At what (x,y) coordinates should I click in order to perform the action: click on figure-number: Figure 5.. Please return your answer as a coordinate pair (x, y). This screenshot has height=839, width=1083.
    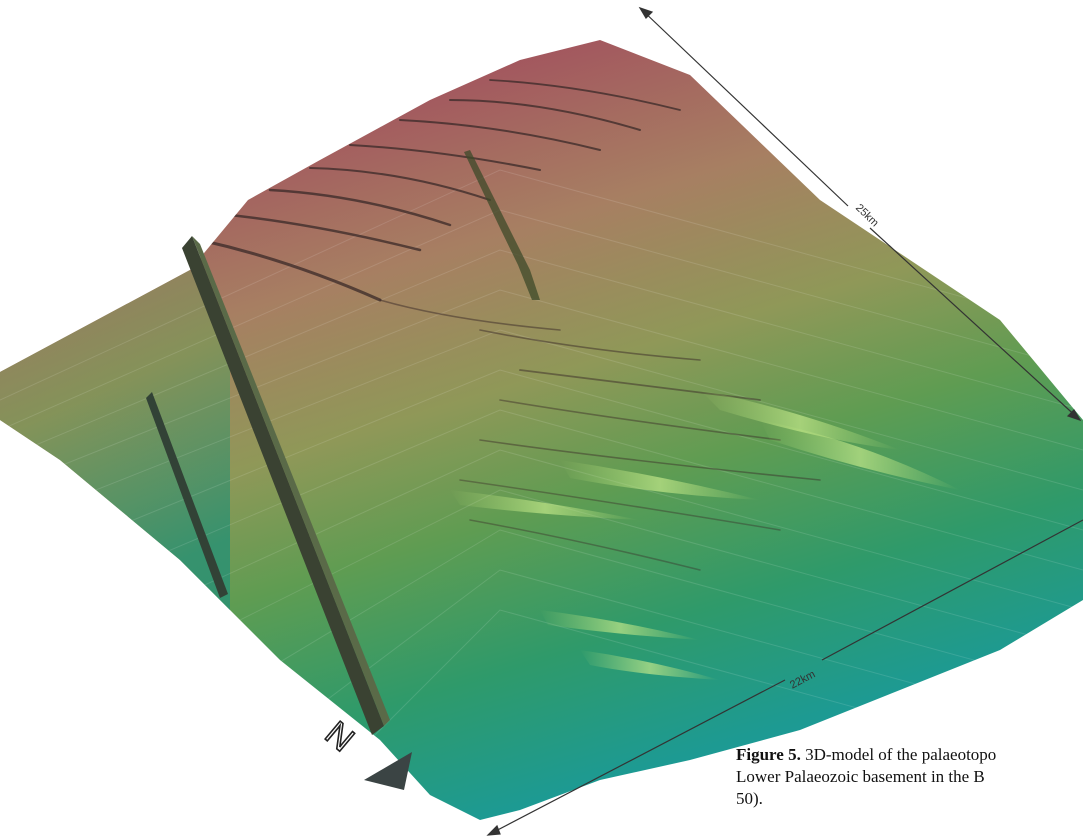
    Looking at the image, I should click on (768, 754).